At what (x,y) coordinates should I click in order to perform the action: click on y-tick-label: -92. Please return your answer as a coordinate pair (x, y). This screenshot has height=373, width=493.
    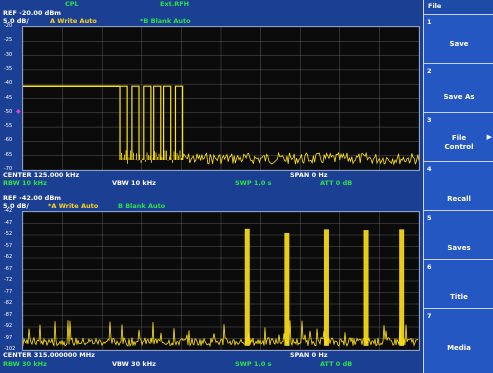
    Looking at the image, I should click on (8, 326).